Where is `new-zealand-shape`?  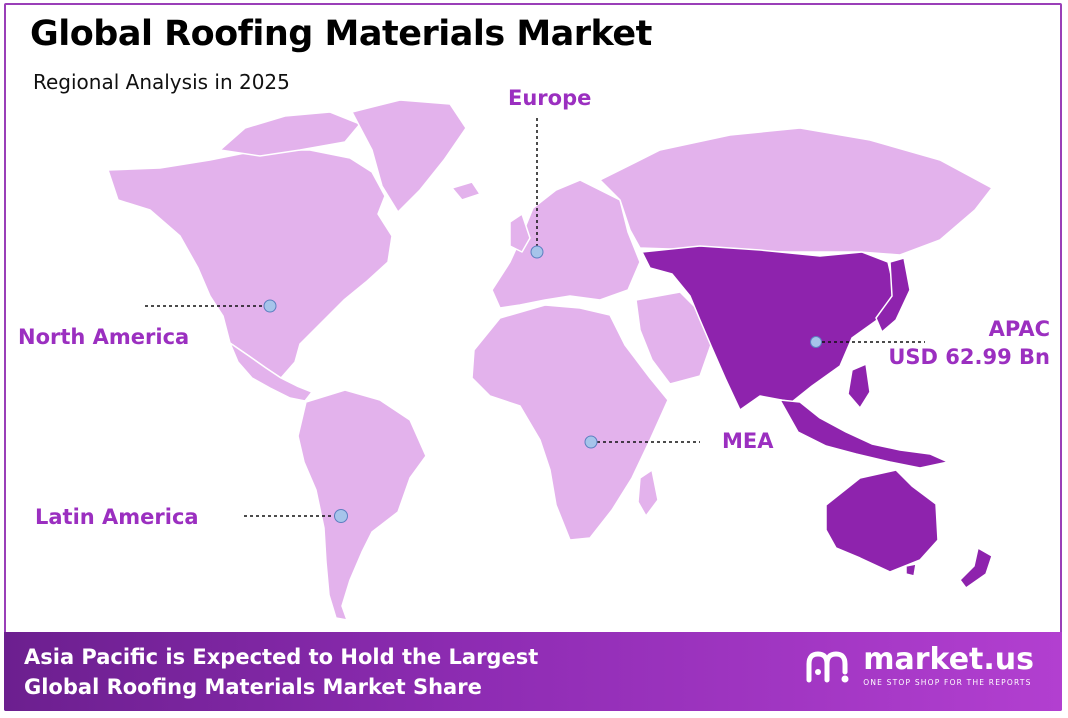 new-zealand-shape is located at coordinates (976, 568).